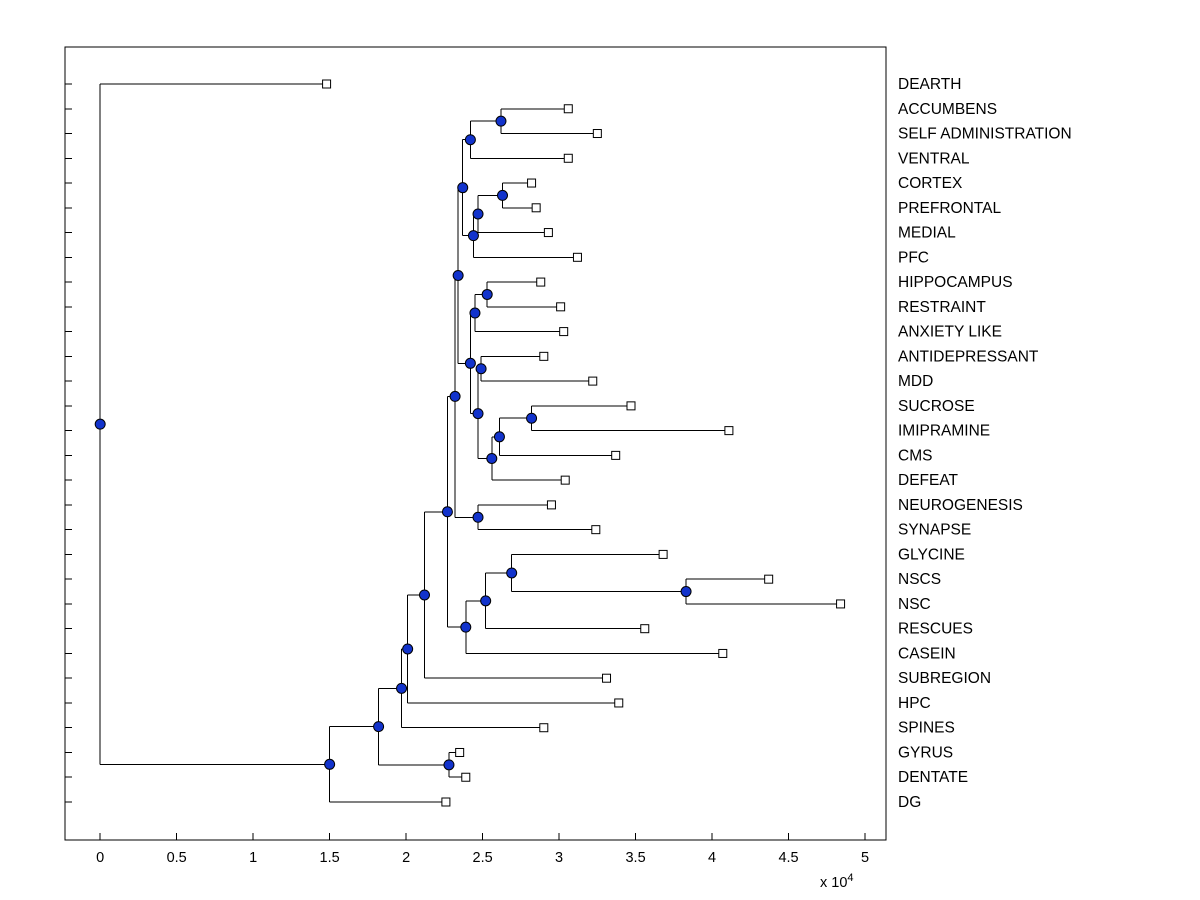  Describe the element at coordinates (177, 858) in the screenshot. I see `x-axis-tick-label: 0.5` at that location.